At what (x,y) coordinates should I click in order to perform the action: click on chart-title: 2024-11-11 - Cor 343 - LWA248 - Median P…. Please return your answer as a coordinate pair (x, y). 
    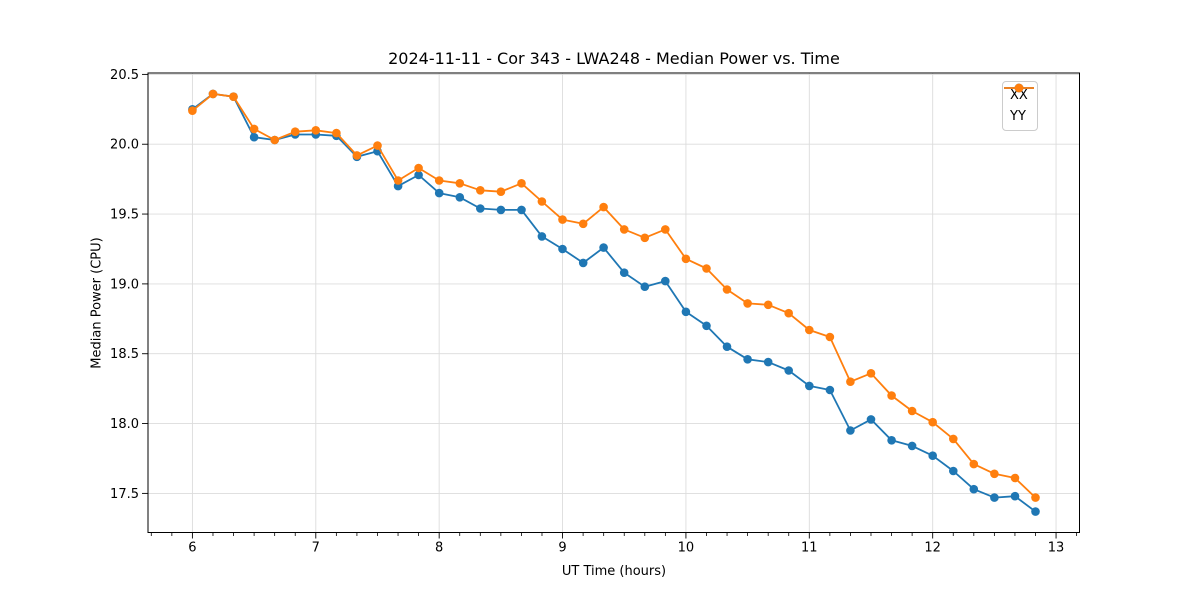
    Looking at the image, I should click on (614, 58).